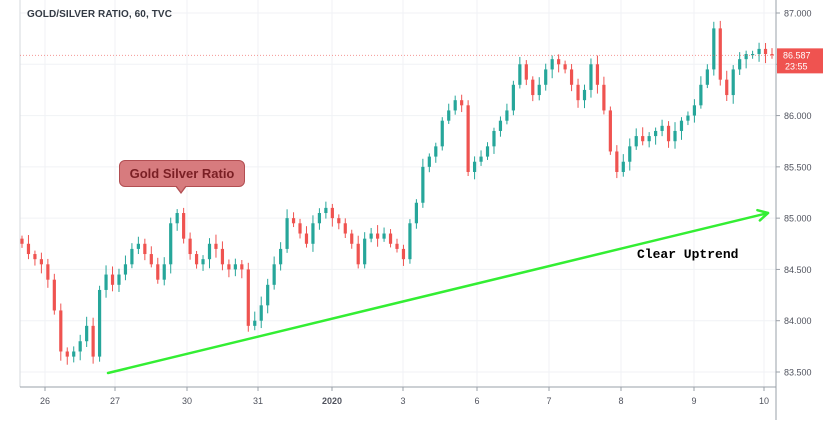  Describe the element at coordinates (798, 14) in the screenshot. I see `y-tick-label-0: 87.000` at that location.